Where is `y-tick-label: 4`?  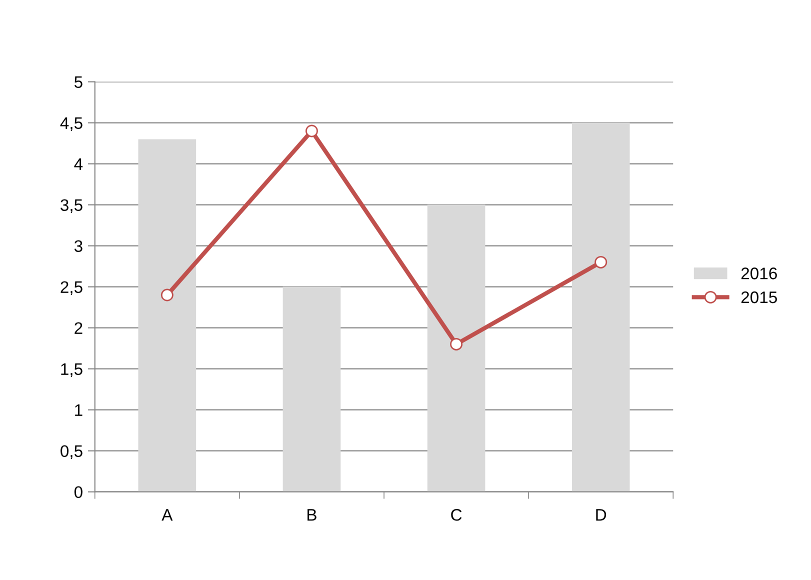 y-tick-label: 4 is located at coordinates (78, 164).